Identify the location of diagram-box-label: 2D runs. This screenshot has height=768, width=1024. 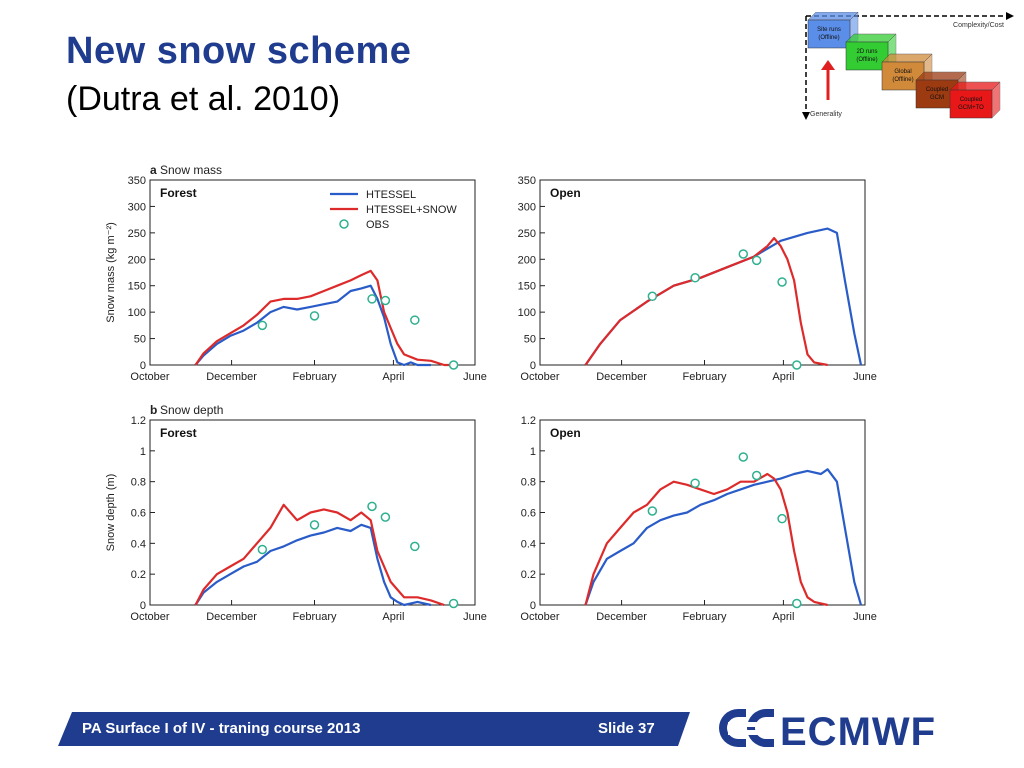
(866, 52).